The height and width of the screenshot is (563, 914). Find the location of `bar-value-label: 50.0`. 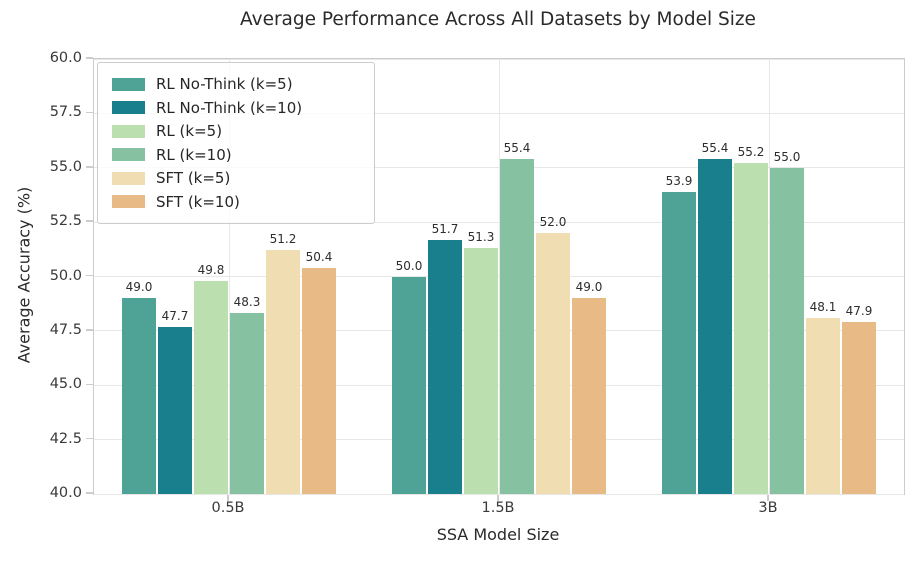

bar-value-label: 50.0 is located at coordinates (409, 265).